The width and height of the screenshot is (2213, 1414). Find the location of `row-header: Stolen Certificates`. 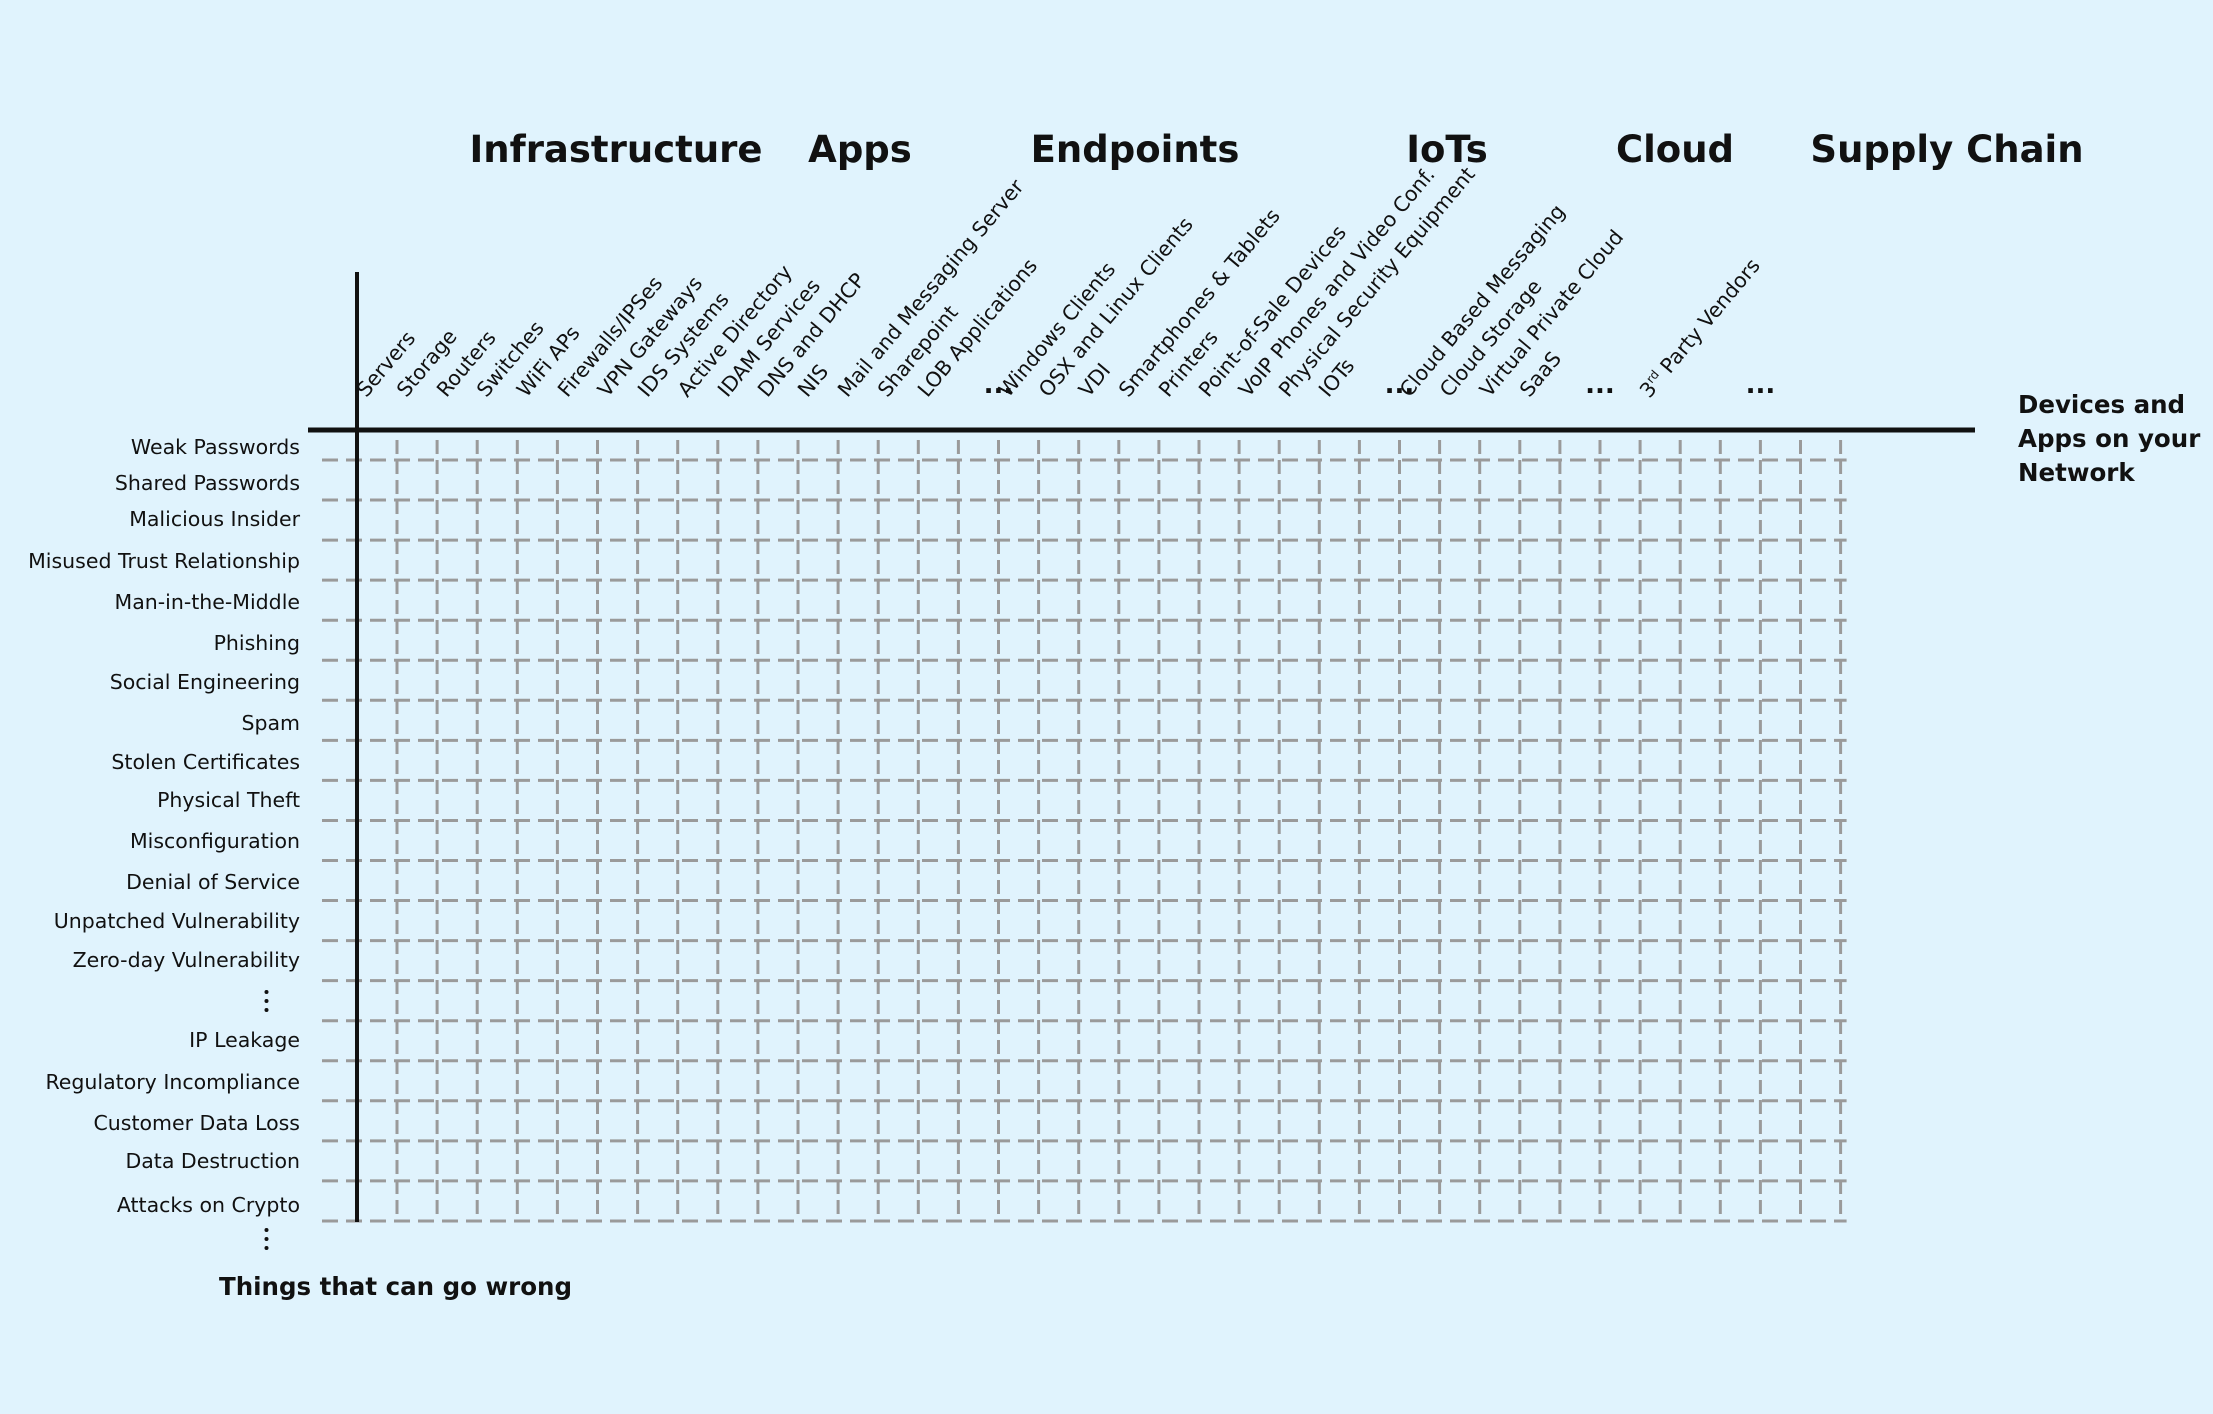

row-header: Stolen Certificates is located at coordinates (205, 761).